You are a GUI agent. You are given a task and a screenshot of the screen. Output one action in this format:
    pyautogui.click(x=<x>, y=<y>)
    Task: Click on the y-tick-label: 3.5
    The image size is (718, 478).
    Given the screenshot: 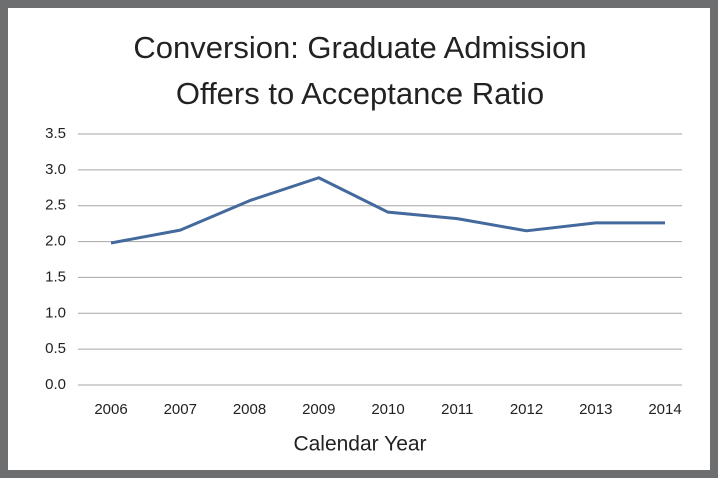 What is the action you would take?
    pyautogui.click(x=55, y=133)
    